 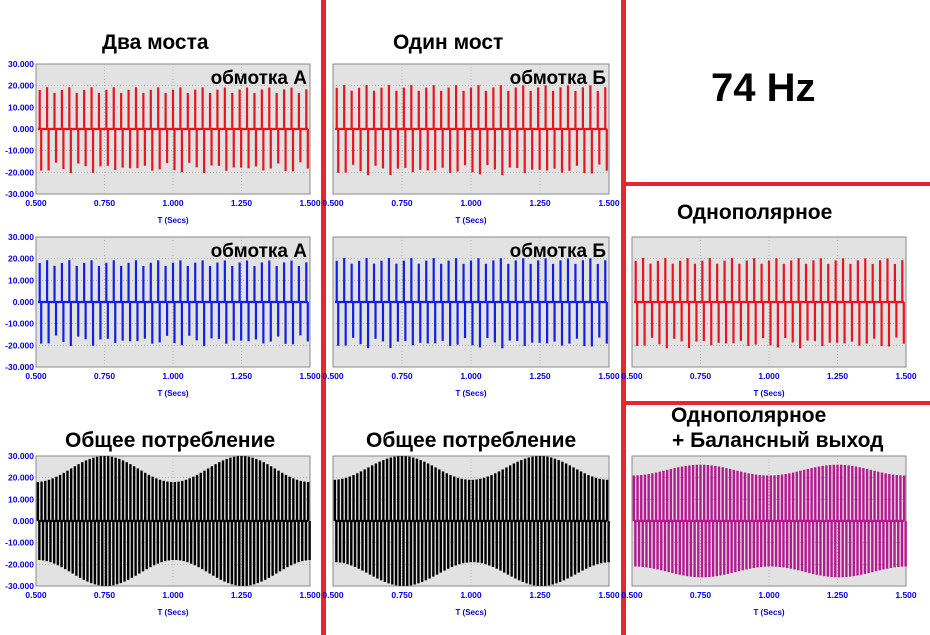 I want to click on divider-left, so click(x=323, y=317).